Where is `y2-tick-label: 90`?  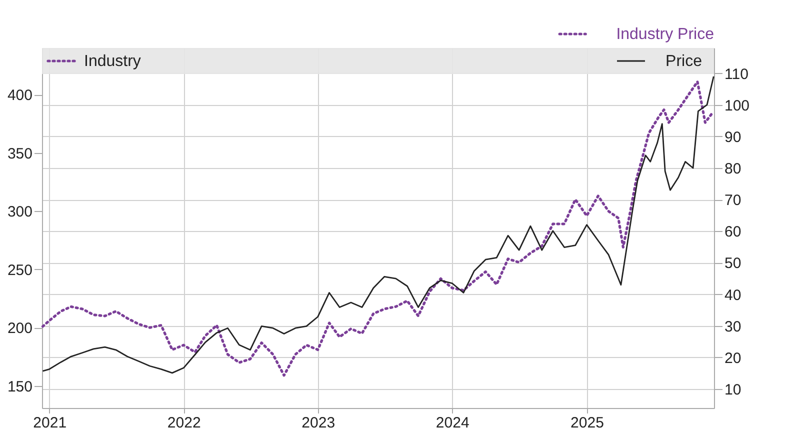
y2-tick-label: 90 is located at coordinates (733, 137).